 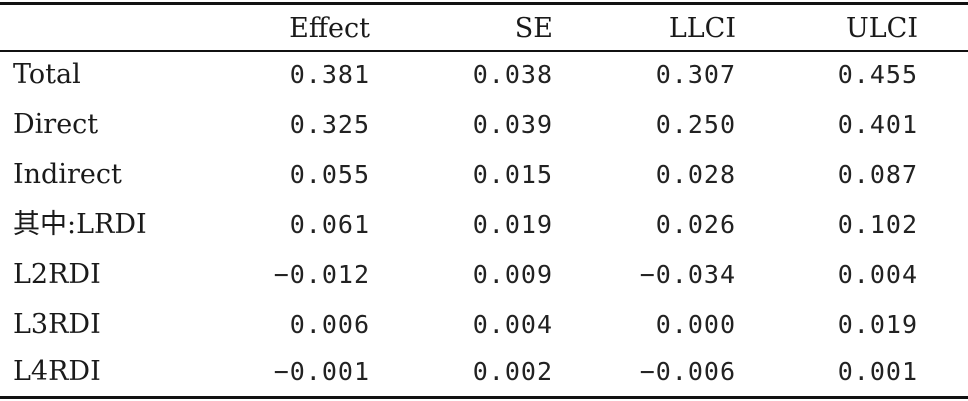 I want to click on header-rule, so click(x=484, y=51).